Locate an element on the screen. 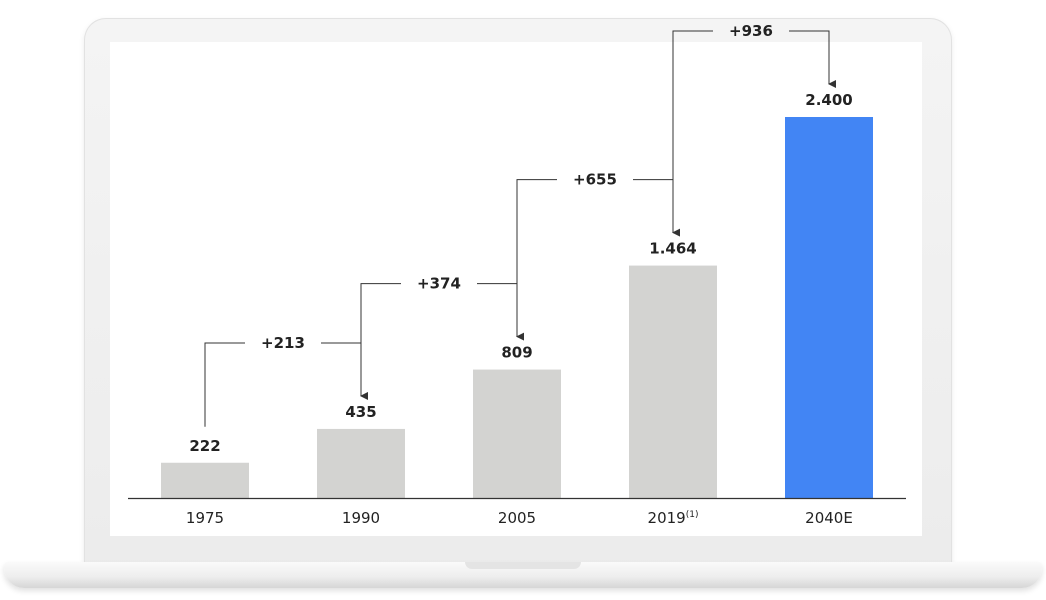  increment-label-3: +655 is located at coordinates (595, 180).